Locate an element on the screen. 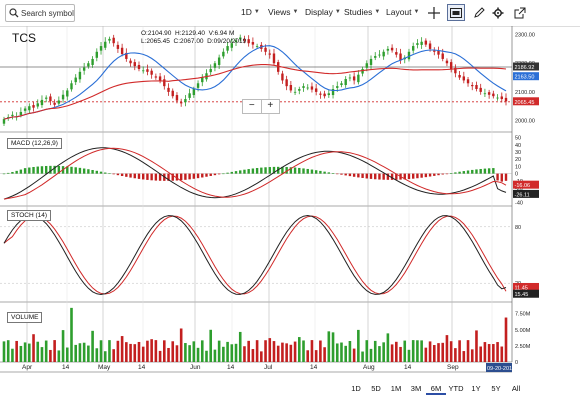  display-menu: Display ▼ is located at coordinates (323, 12).